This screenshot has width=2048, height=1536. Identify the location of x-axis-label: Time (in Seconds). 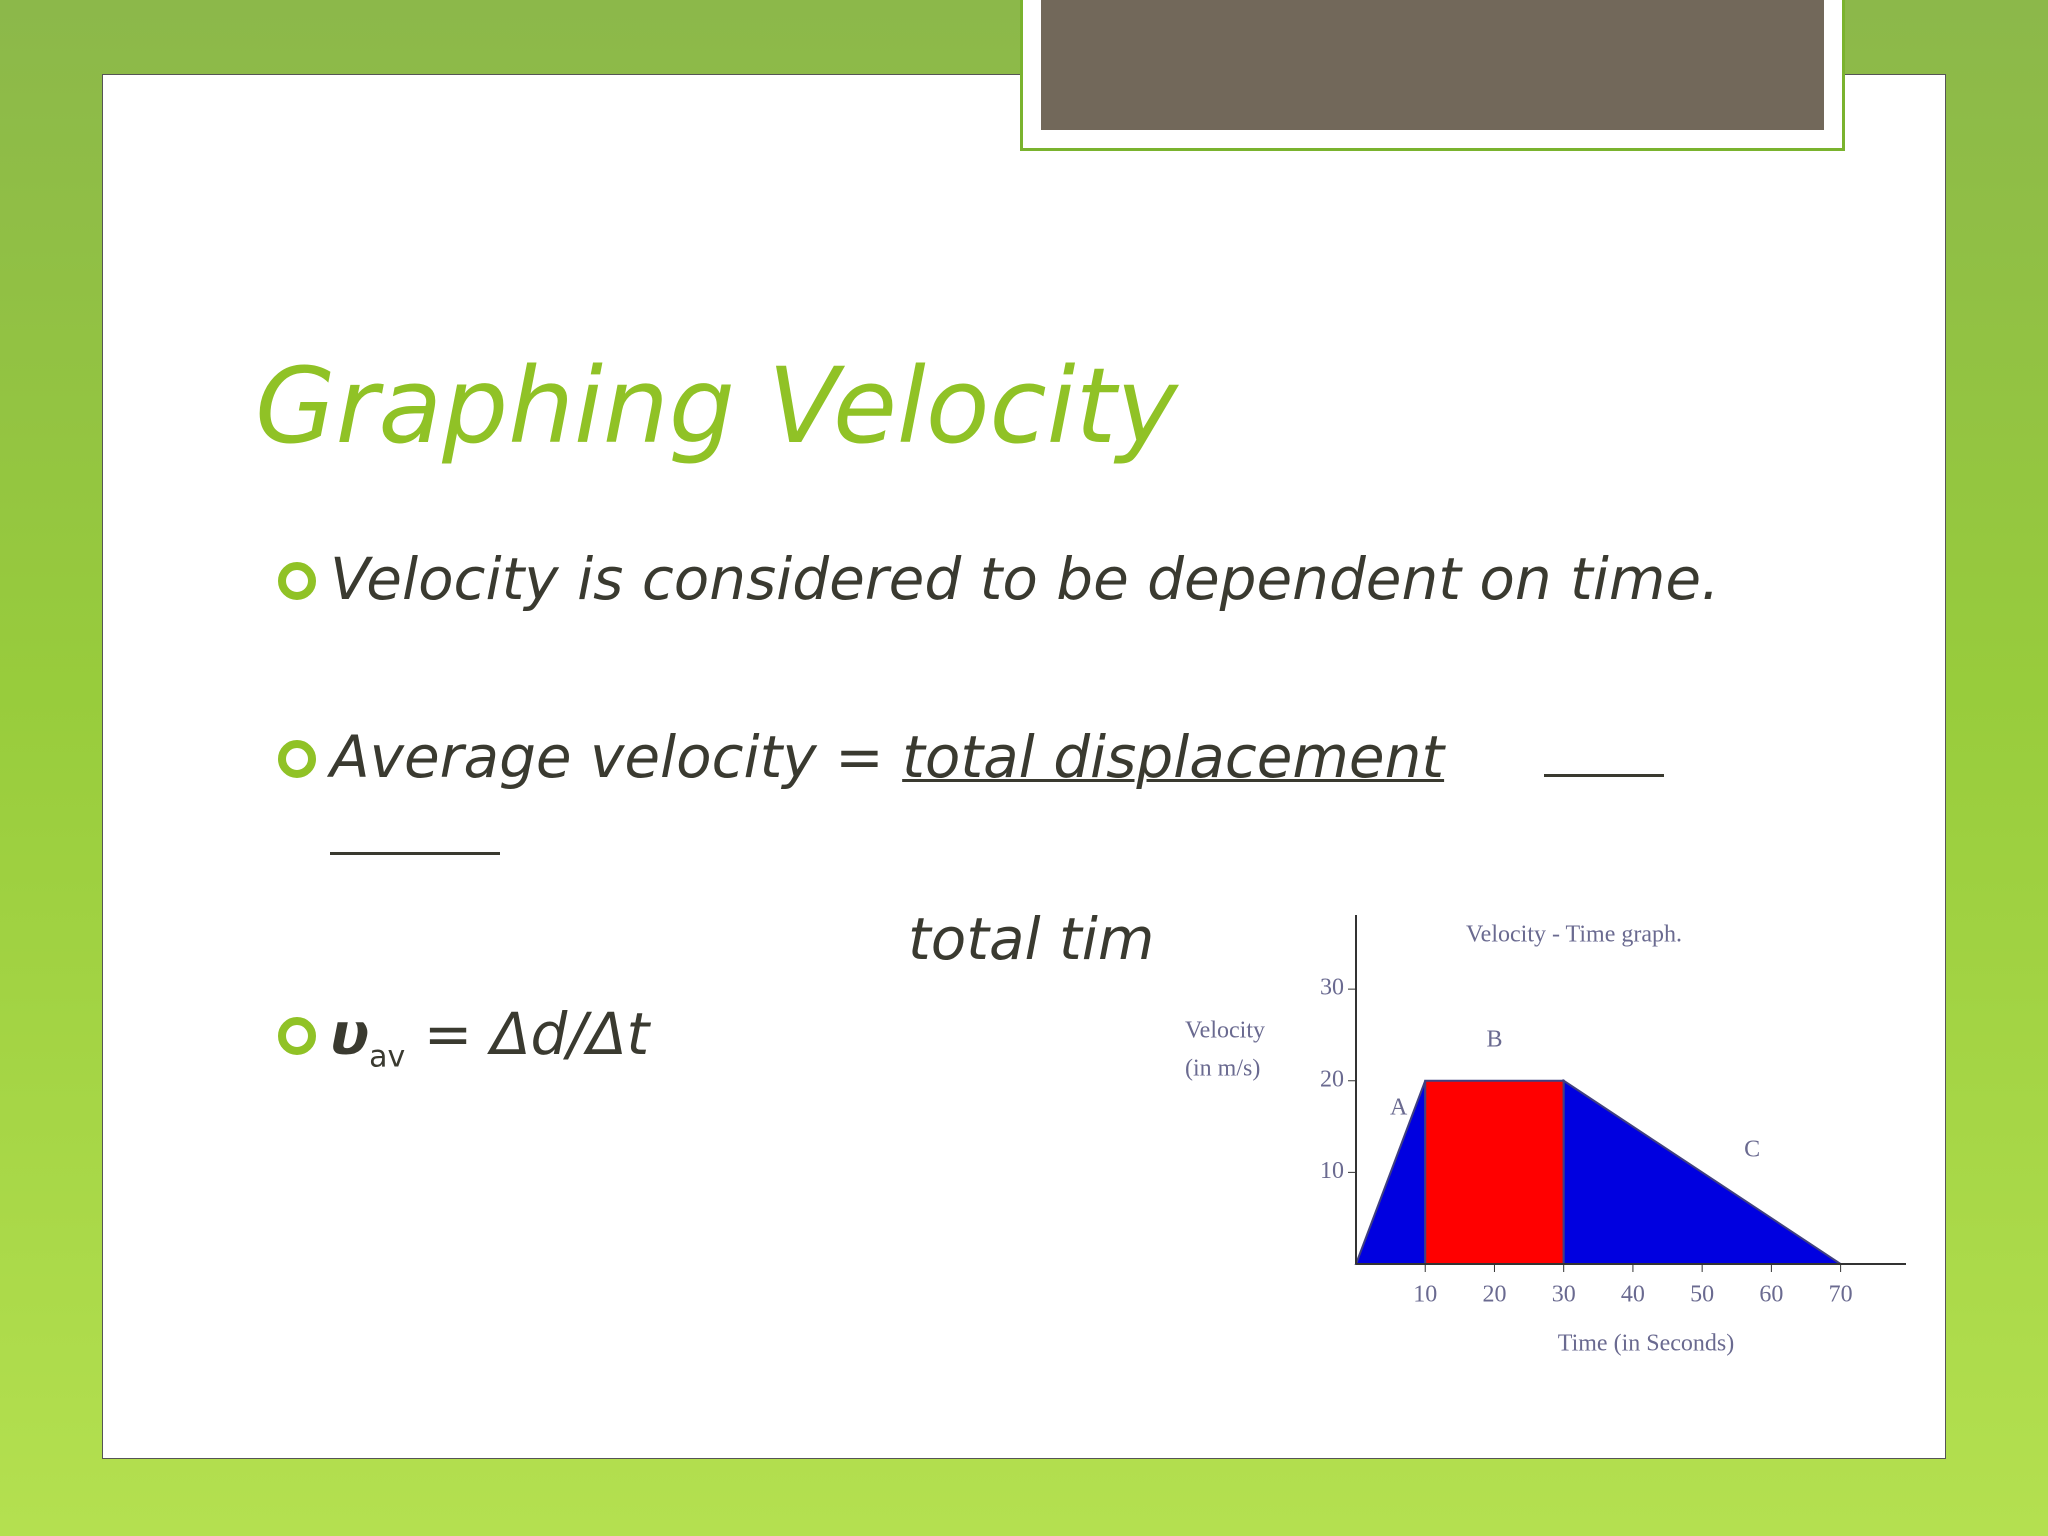
(1646, 1344).